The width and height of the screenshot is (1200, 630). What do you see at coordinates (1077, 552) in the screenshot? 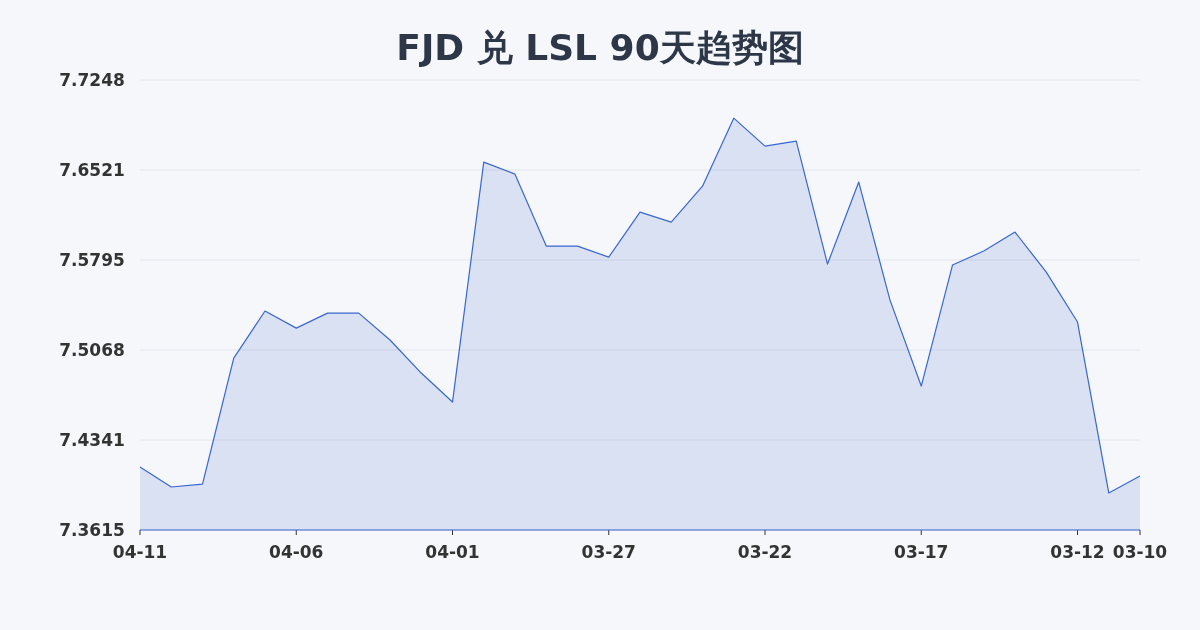
I see `x-tick-label: 03-12` at bounding box center [1077, 552].